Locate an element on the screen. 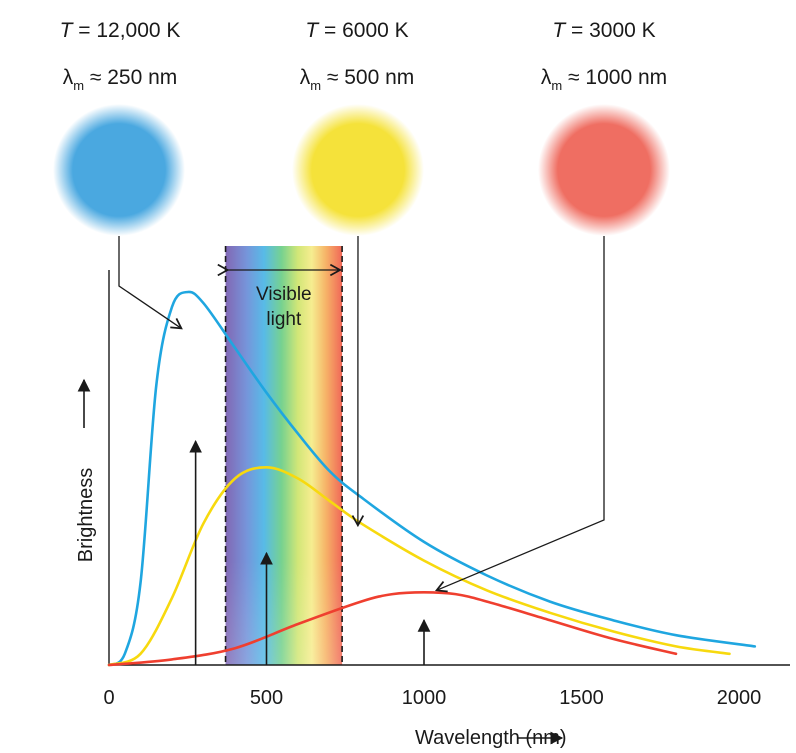 This screenshot has width=796, height=753. x-tick-label: 500 is located at coordinates (266, 698).